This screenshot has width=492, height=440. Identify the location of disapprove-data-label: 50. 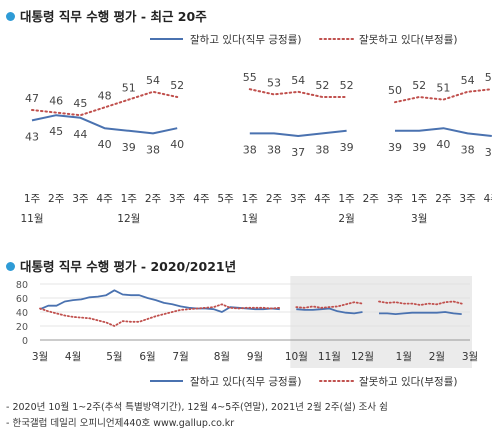
(395, 90).